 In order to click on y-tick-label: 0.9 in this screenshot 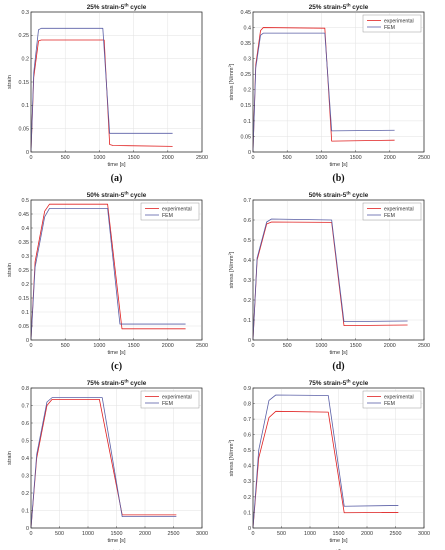, I will do `click(248, 389)`.